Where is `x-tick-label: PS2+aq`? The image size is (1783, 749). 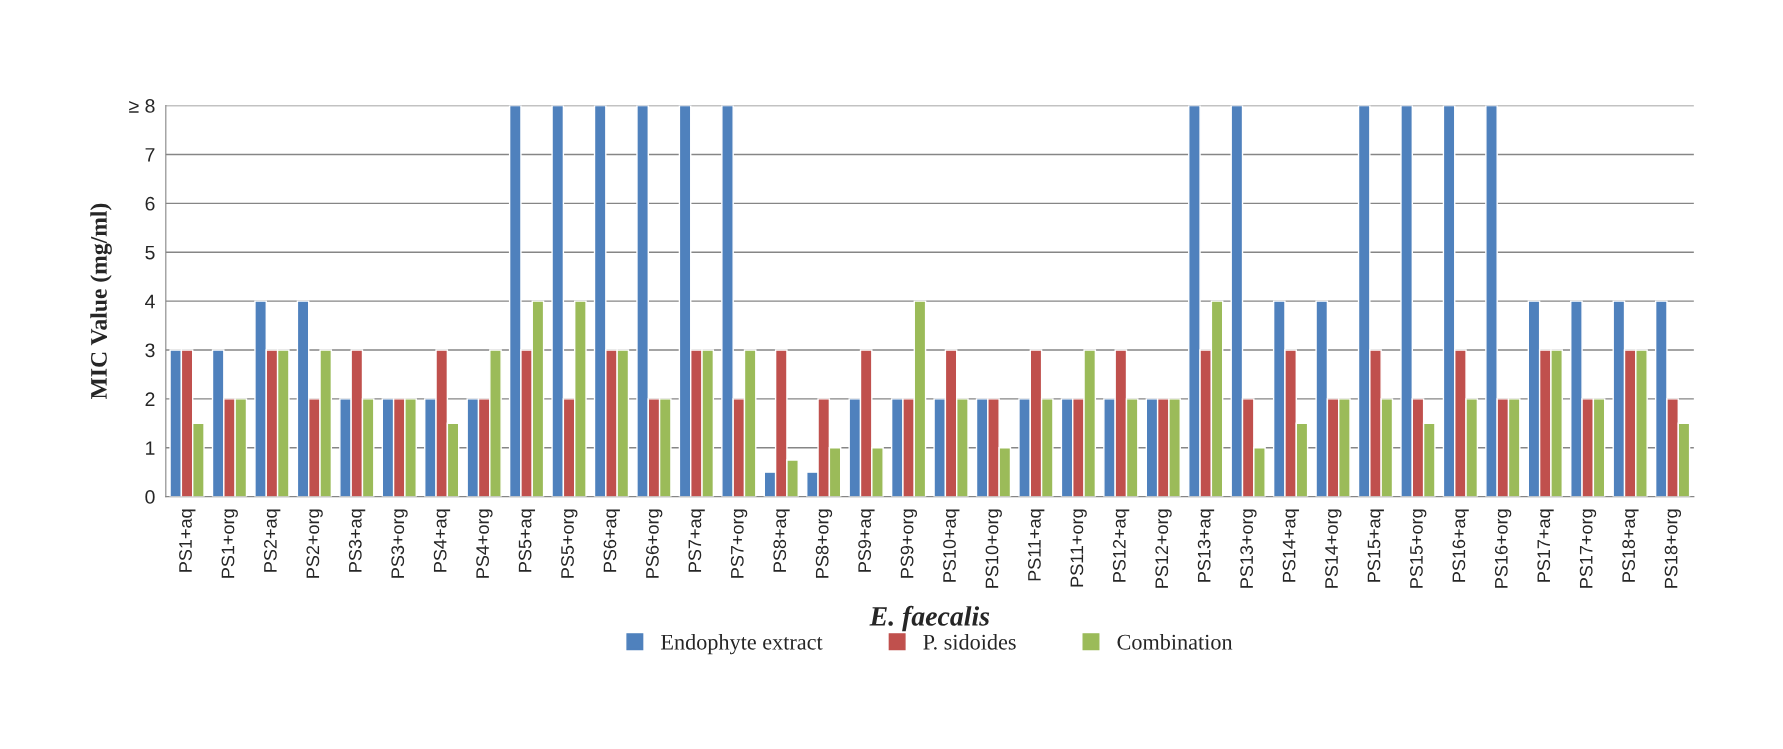 x-tick-label: PS2+aq is located at coordinates (272, 540).